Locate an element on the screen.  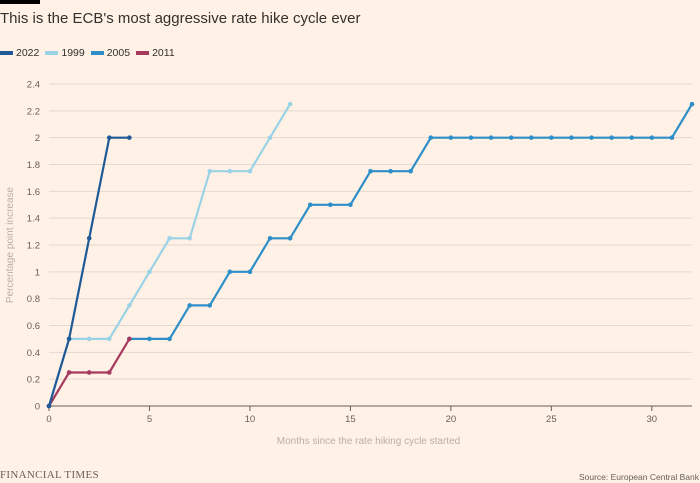
legend-item-2022: 2022 is located at coordinates (19, 53).